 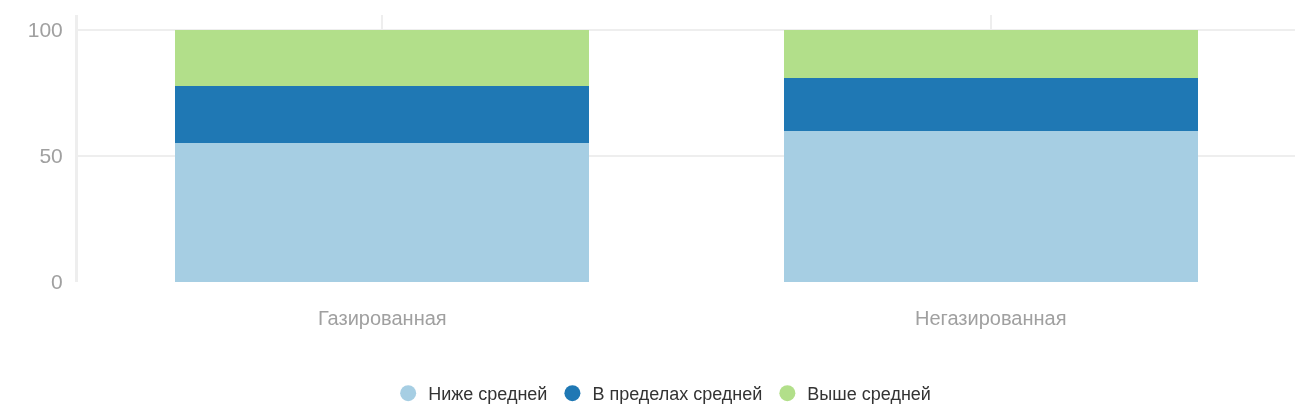 What do you see at coordinates (869, 394) in the screenshot?
I see `legend-label: Выше средней` at bounding box center [869, 394].